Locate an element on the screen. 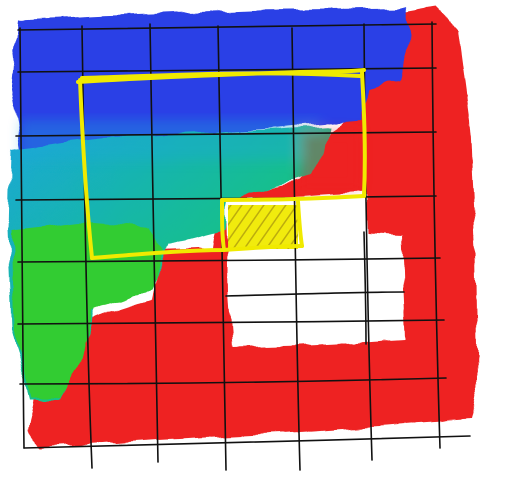 The height and width of the screenshot is (500, 528). paint-blur is located at coordinates (190, 155).